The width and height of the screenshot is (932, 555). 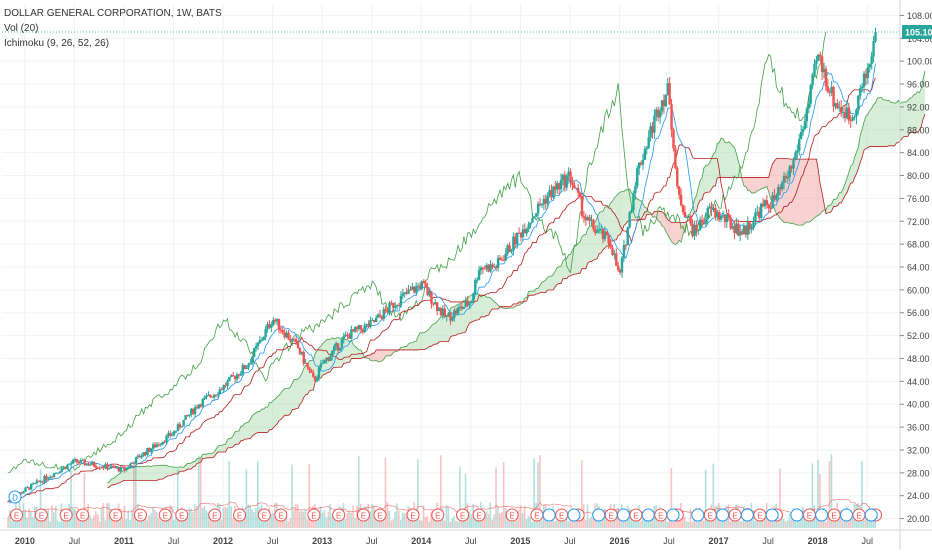 What do you see at coordinates (21, 28) in the screenshot?
I see `volume-indicator-label: Vol (20)` at bounding box center [21, 28].